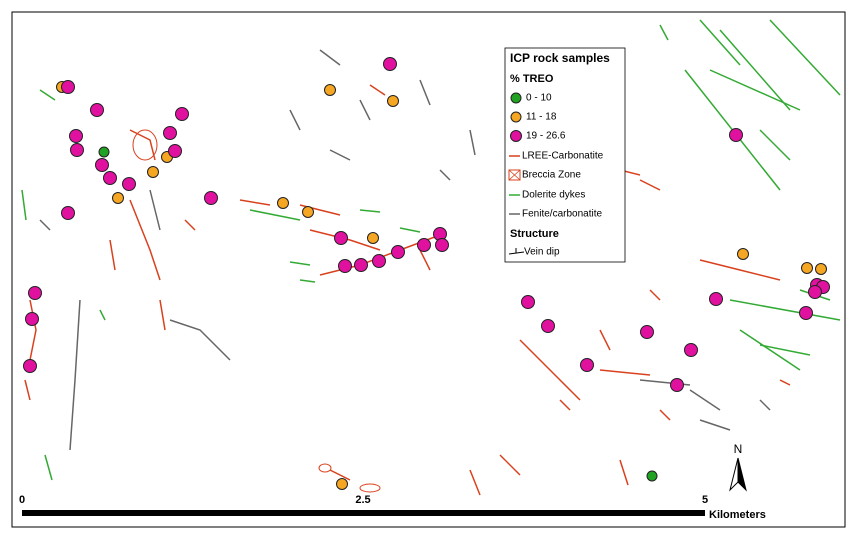 This screenshot has width=856, height=535. Describe the element at coordinates (560, 58) in the screenshot. I see `legend-title: ICP rock samples` at that location.